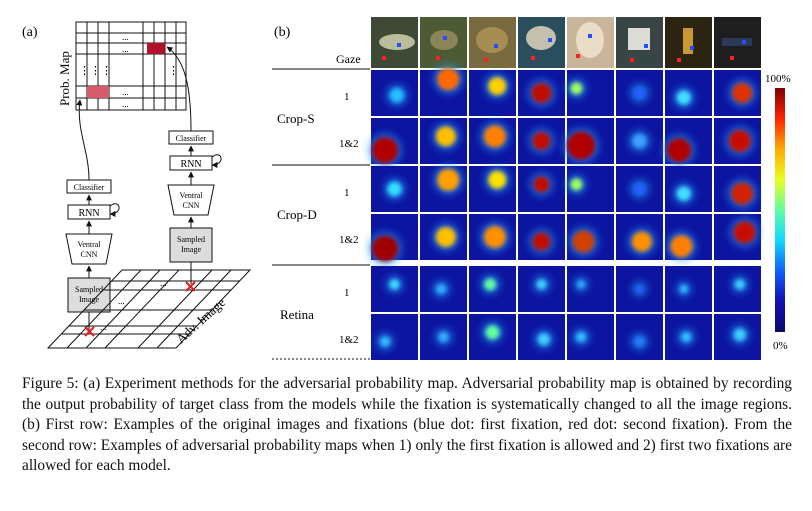 This screenshot has width=812, height=511. I want to click on ventral-cnn-box, so click(191, 200).